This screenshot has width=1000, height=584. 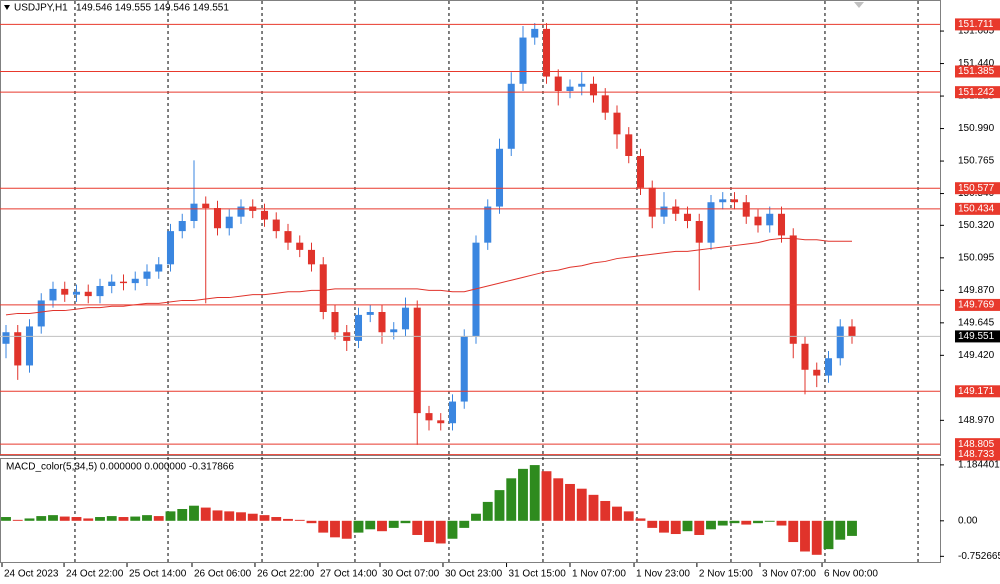 I want to click on level-label: 150.577, so click(x=976, y=188).